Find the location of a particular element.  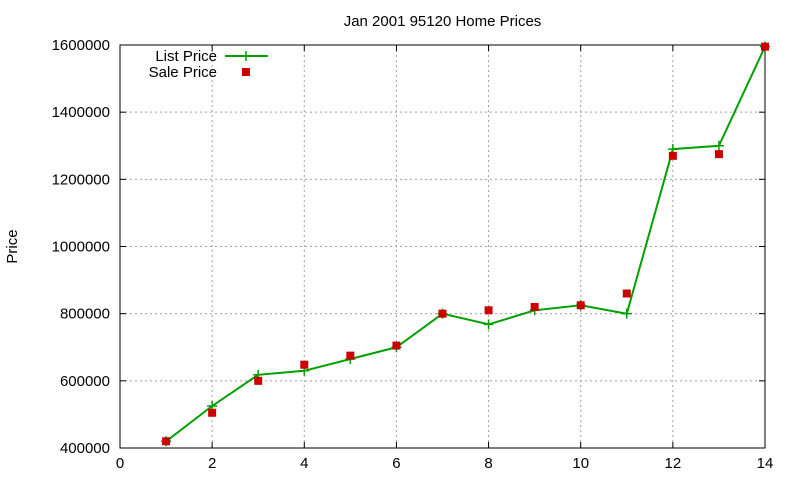

x-tick-label: 14 is located at coordinates (765, 463).